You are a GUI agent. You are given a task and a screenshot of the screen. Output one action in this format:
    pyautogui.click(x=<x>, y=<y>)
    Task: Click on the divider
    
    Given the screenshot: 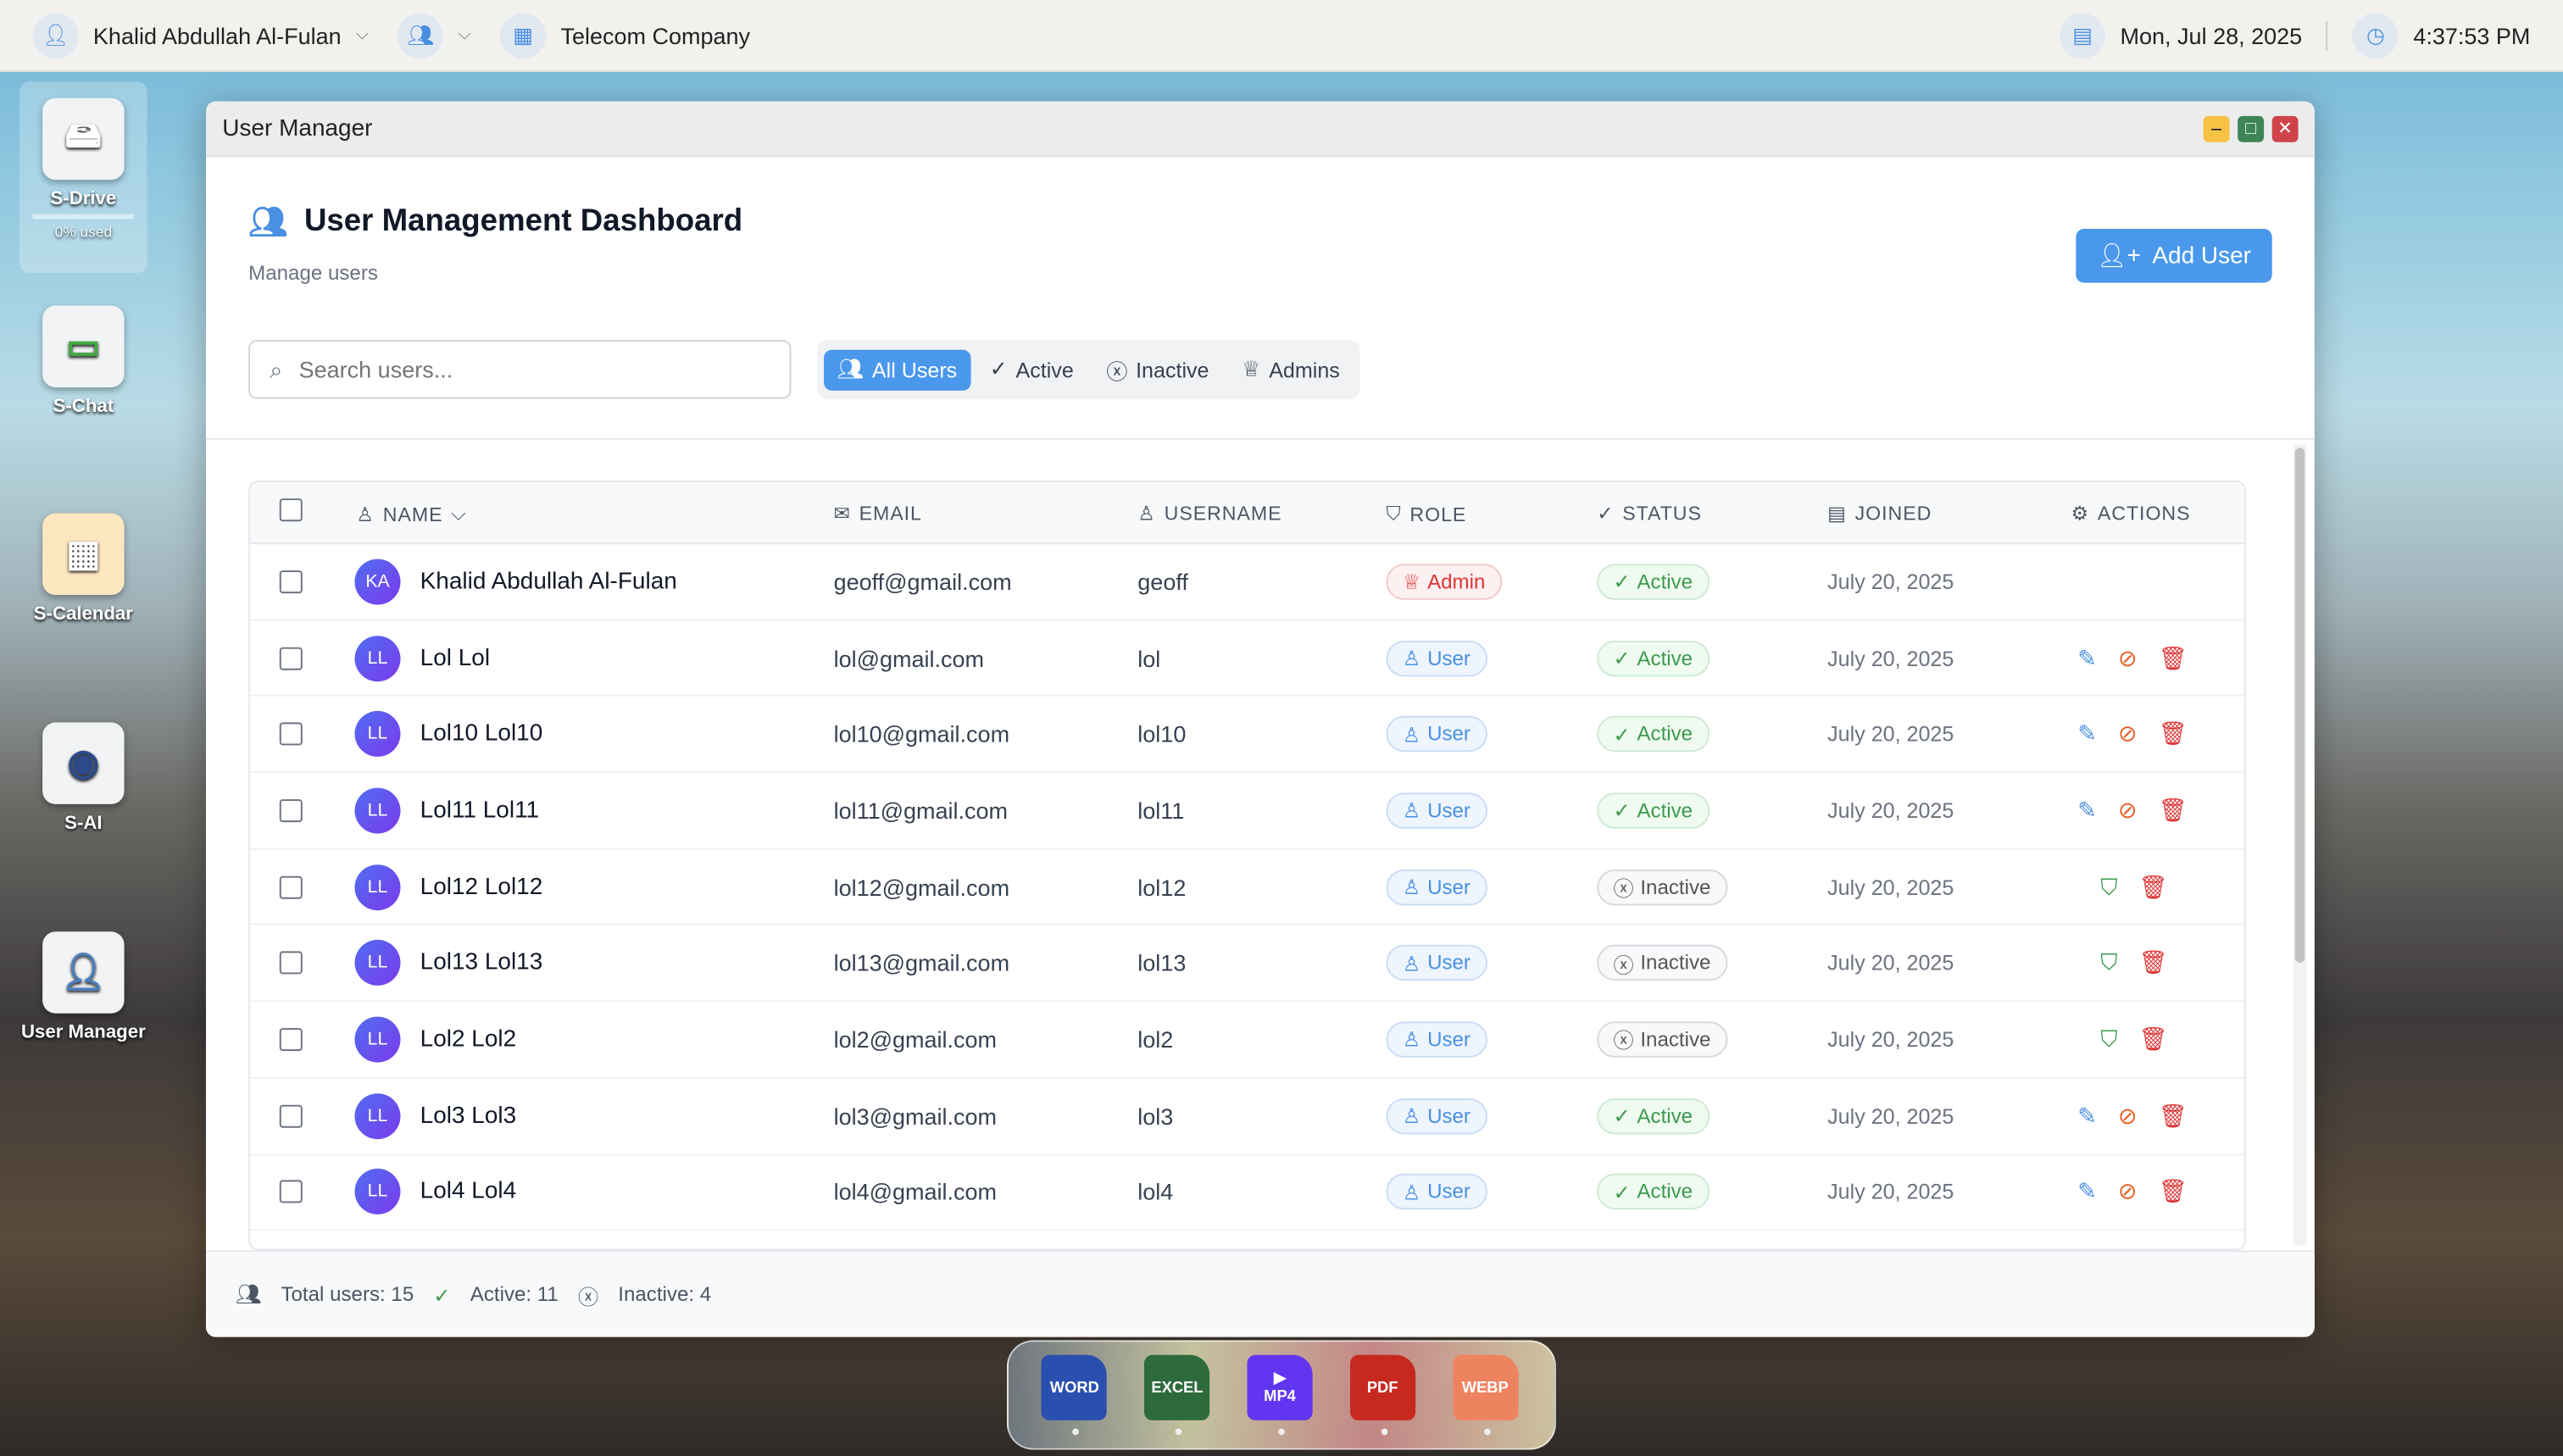 What is the action you would take?
    pyautogui.click(x=2328, y=35)
    